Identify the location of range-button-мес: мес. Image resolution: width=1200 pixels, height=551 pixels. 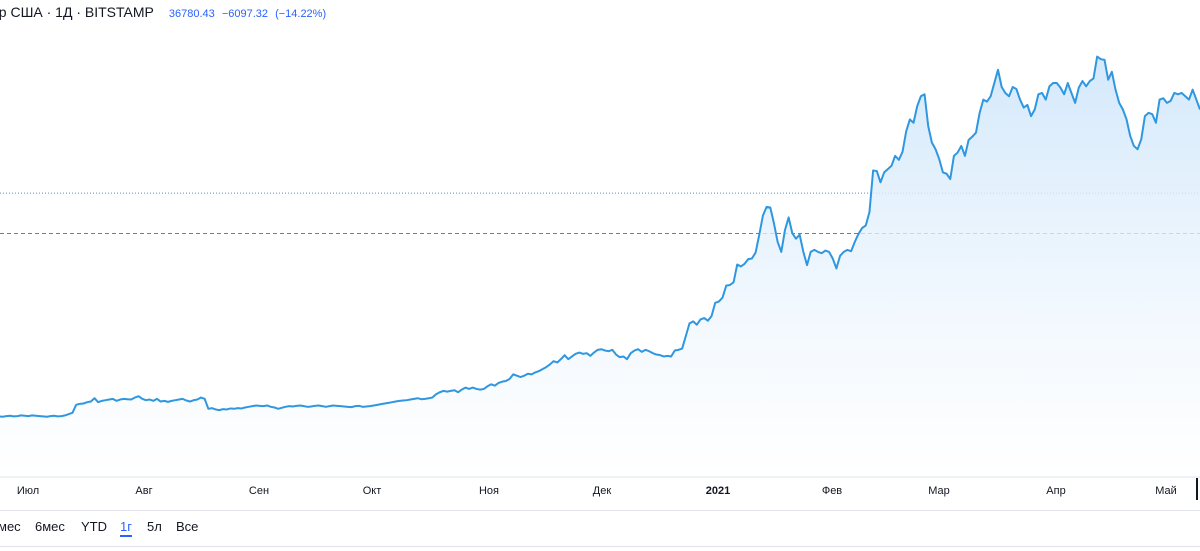
(10, 526).